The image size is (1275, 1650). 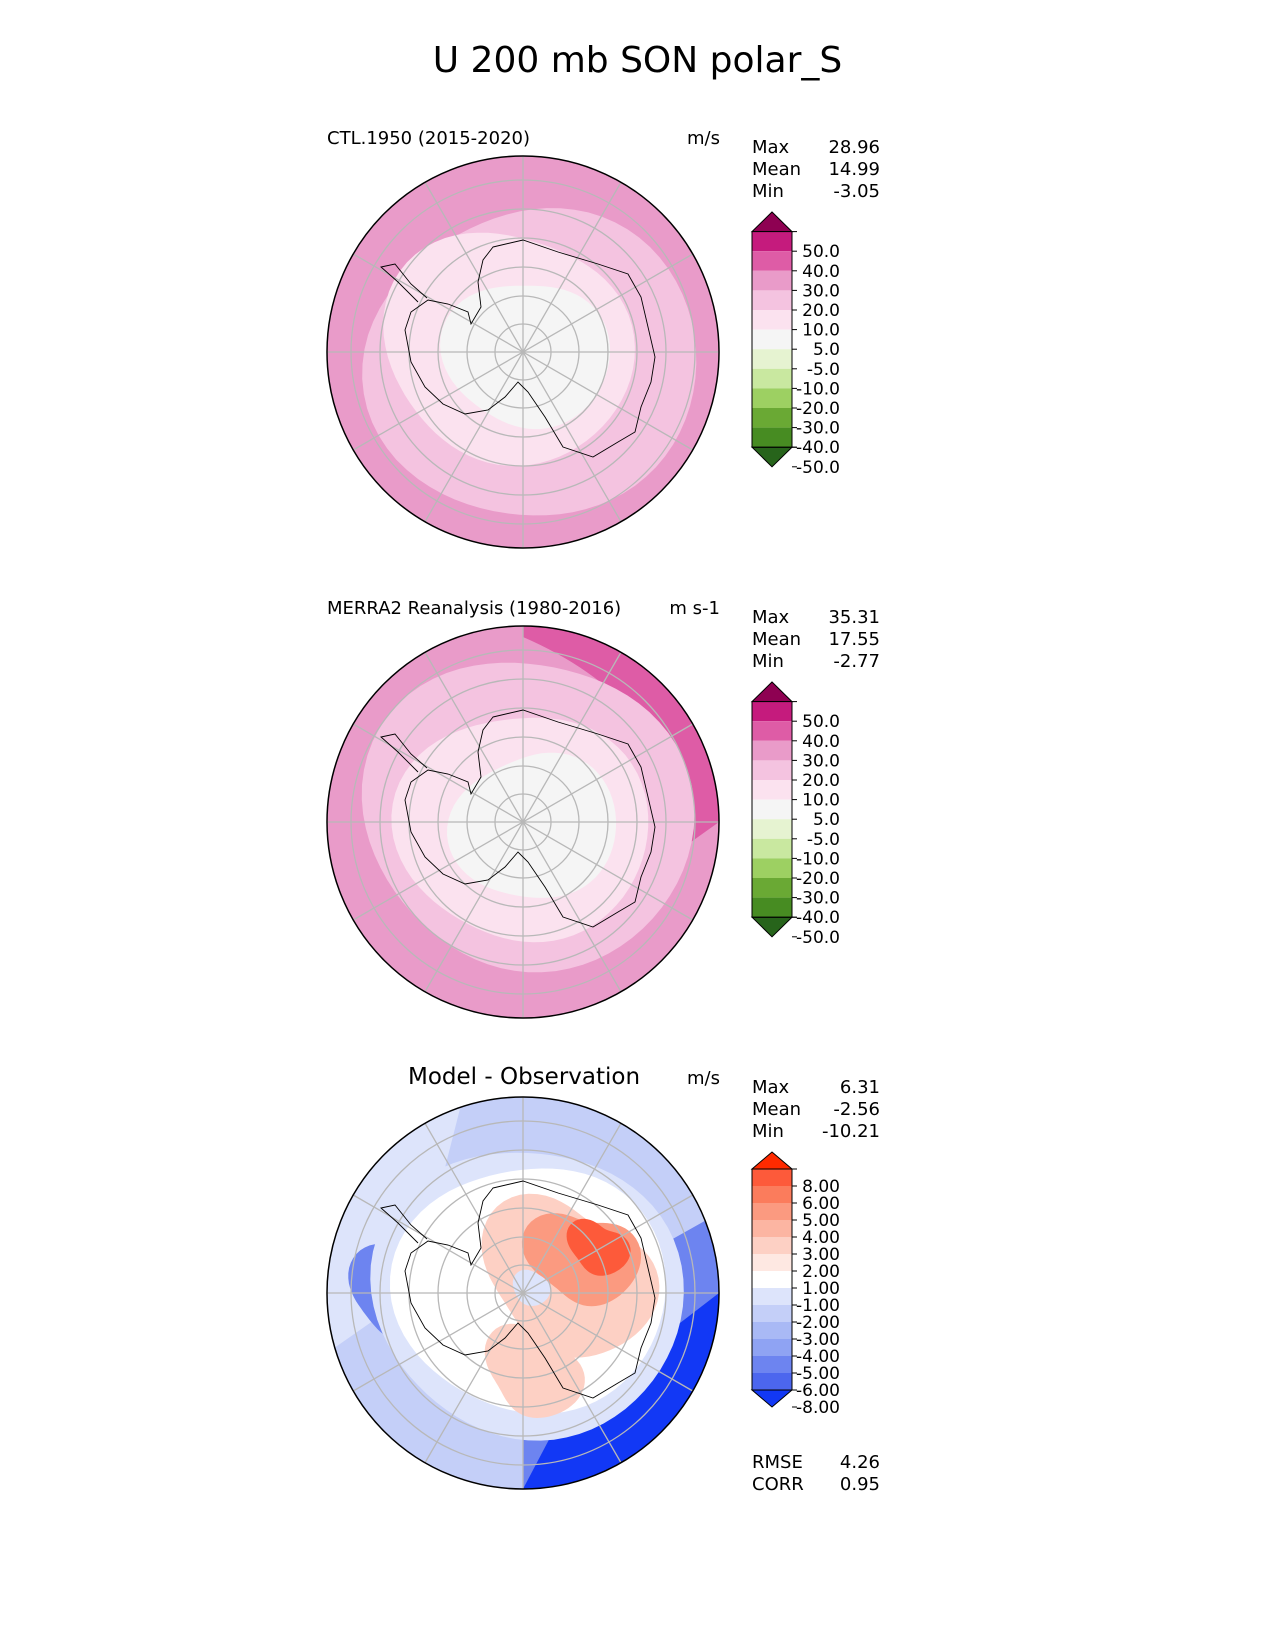 What do you see at coordinates (816, 640) in the screenshot?
I see `panel-2-stats: Max 35.31 Mean 17.55 Min -2.77` at bounding box center [816, 640].